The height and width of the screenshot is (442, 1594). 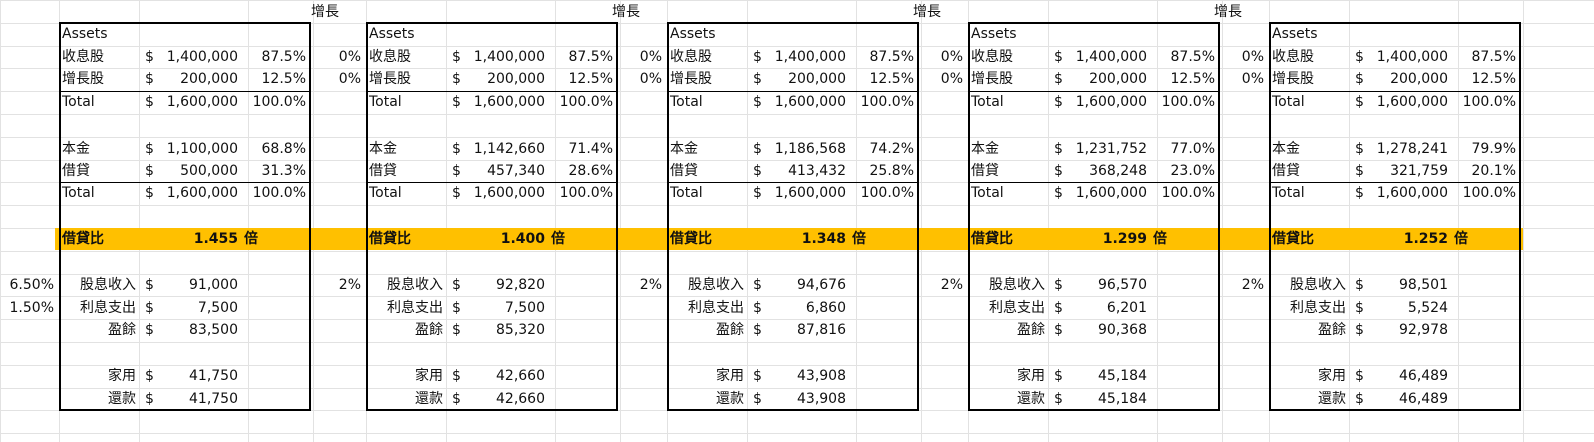 I want to click on loan-pct: 25.8%, so click(x=891, y=171).